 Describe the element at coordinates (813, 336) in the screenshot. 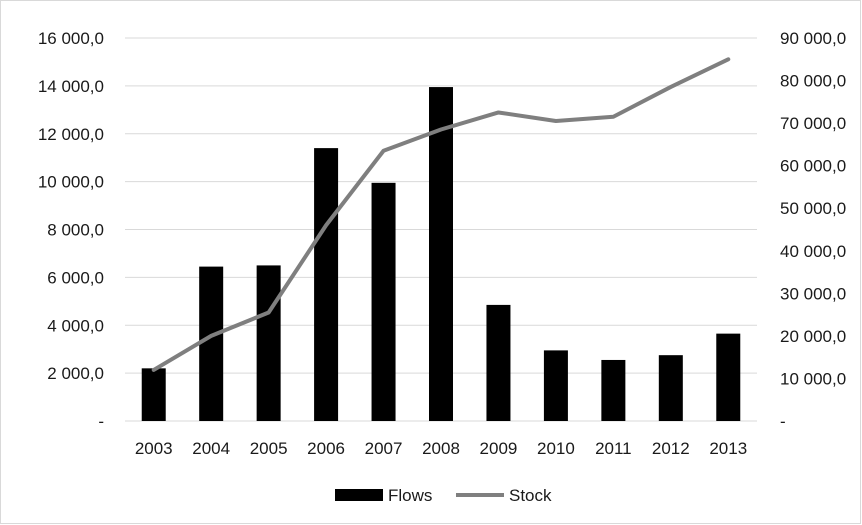

I see `right-axis-tick-label: 20 000,0` at that location.